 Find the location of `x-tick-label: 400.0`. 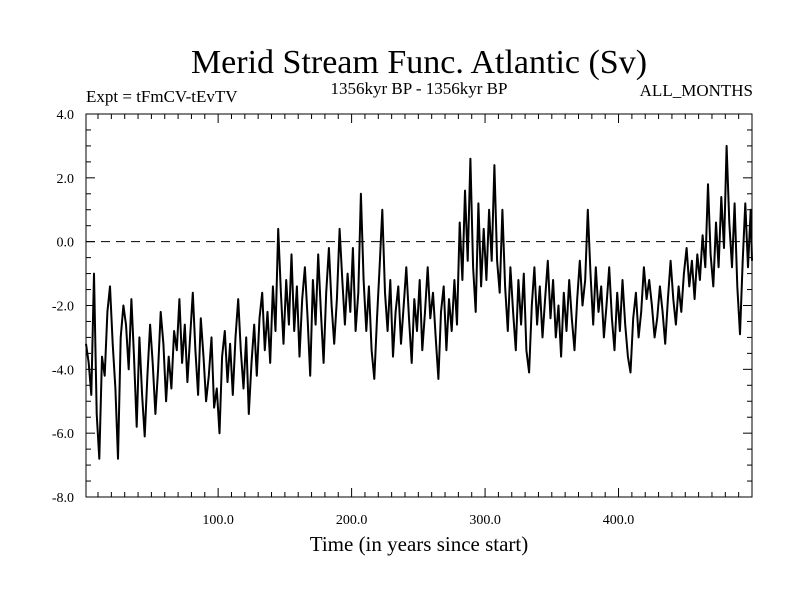

x-tick-label: 400.0 is located at coordinates (619, 520).